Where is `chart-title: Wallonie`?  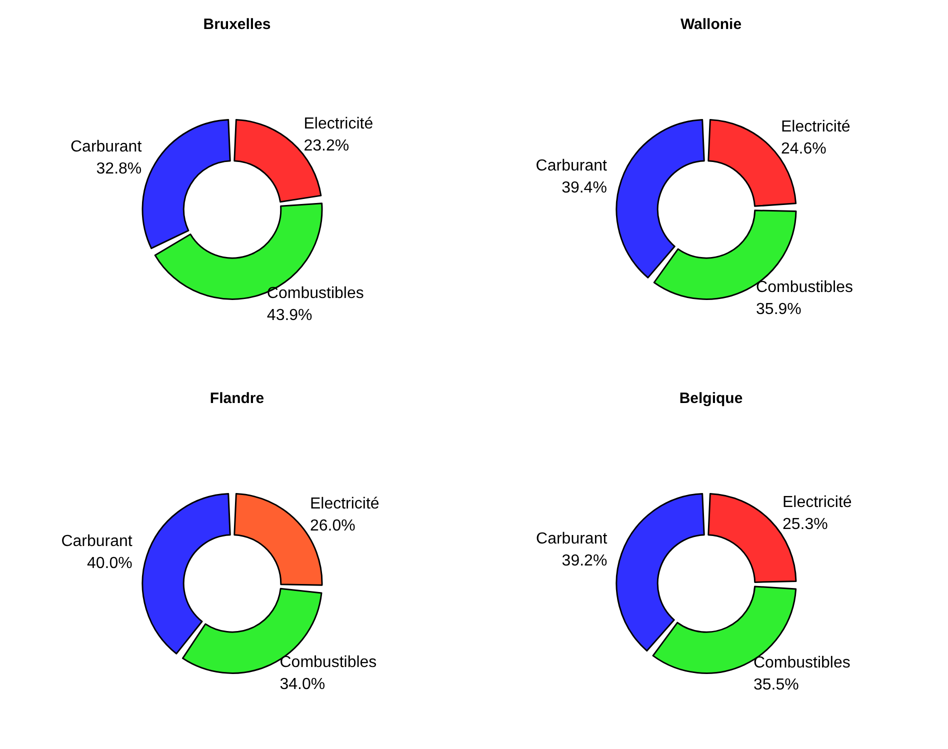 chart-title: Wallonie is located at coordinates (711, 24).